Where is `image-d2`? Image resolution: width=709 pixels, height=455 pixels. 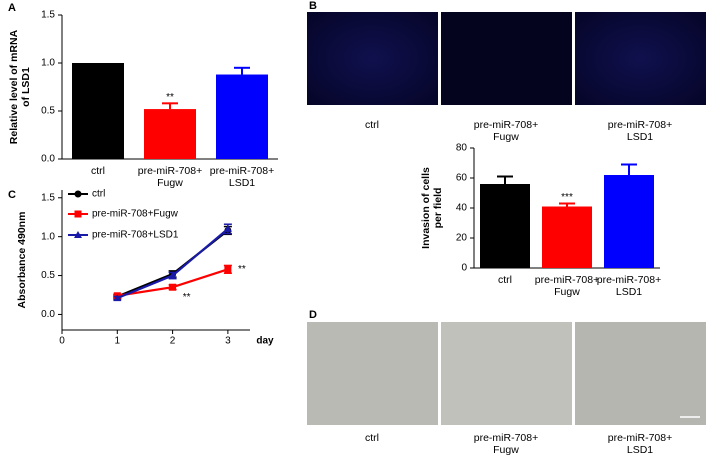
image-d2 is located at coordinates (506, 373).